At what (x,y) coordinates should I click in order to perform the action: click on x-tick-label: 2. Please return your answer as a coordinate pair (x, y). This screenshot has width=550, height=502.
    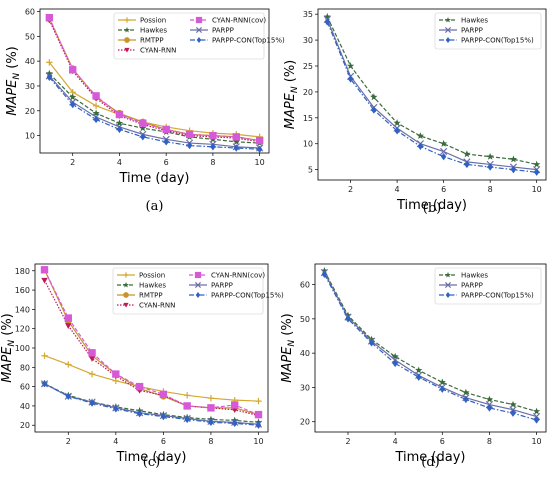
    Looking at the image, I should click on (68, 441).